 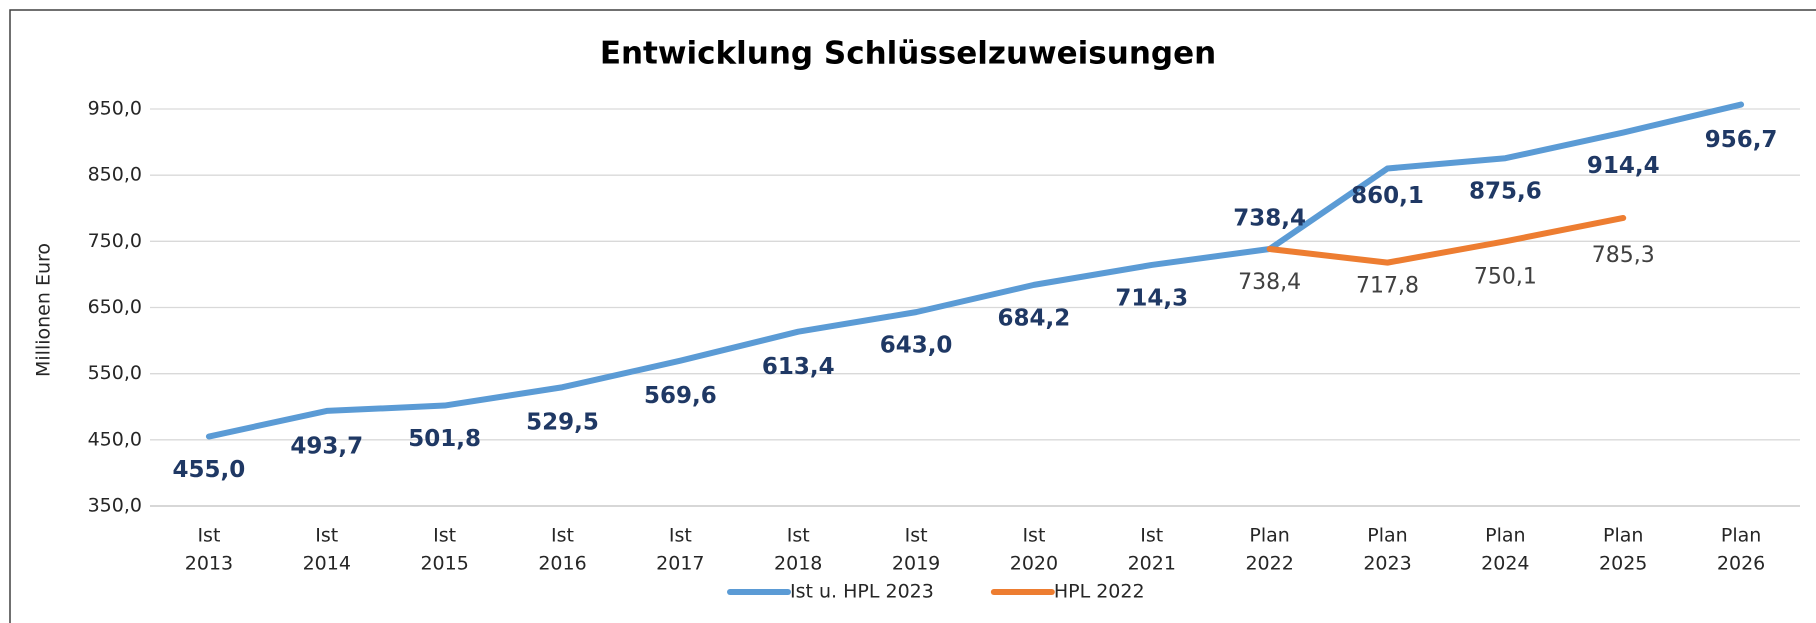 I want to click on data-label: 643,0, so click(x=916, y=346).